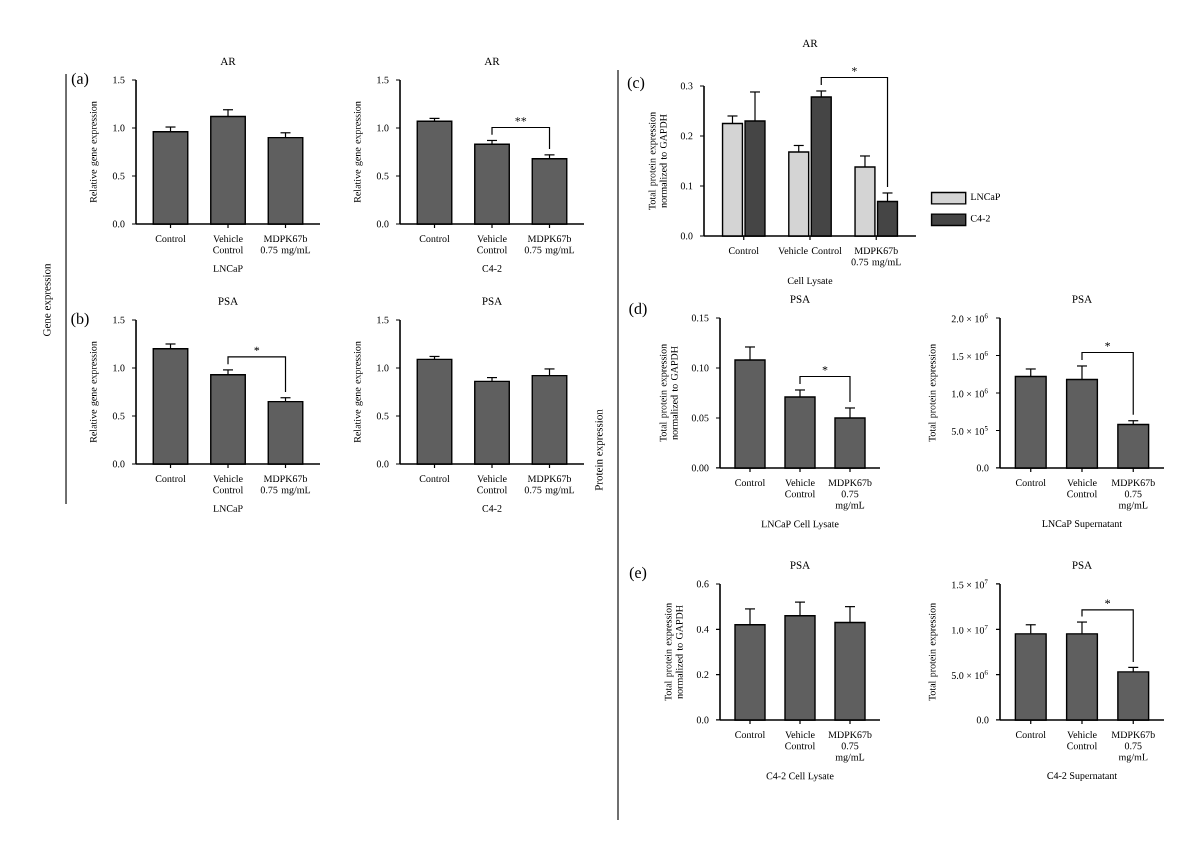 The image size is (1200, 856). I want to click on text: (c), so click(636, 84).